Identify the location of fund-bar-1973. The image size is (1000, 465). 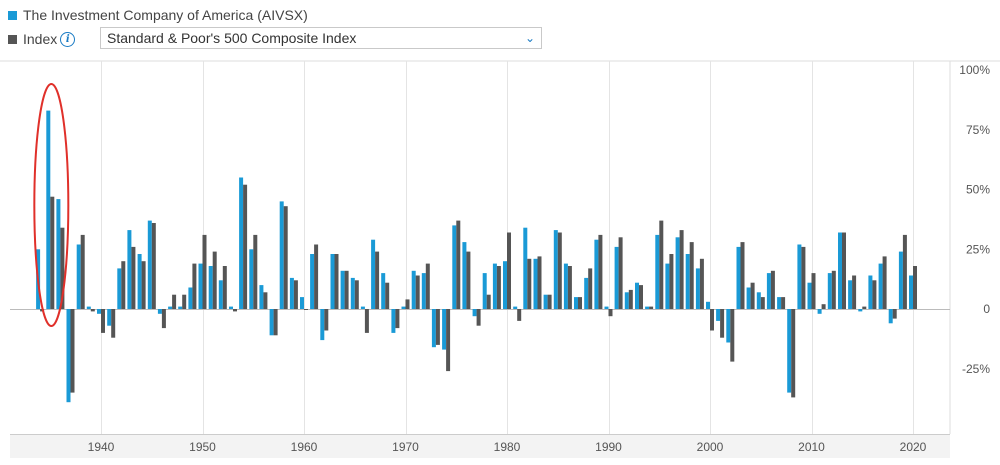
(433, 328).